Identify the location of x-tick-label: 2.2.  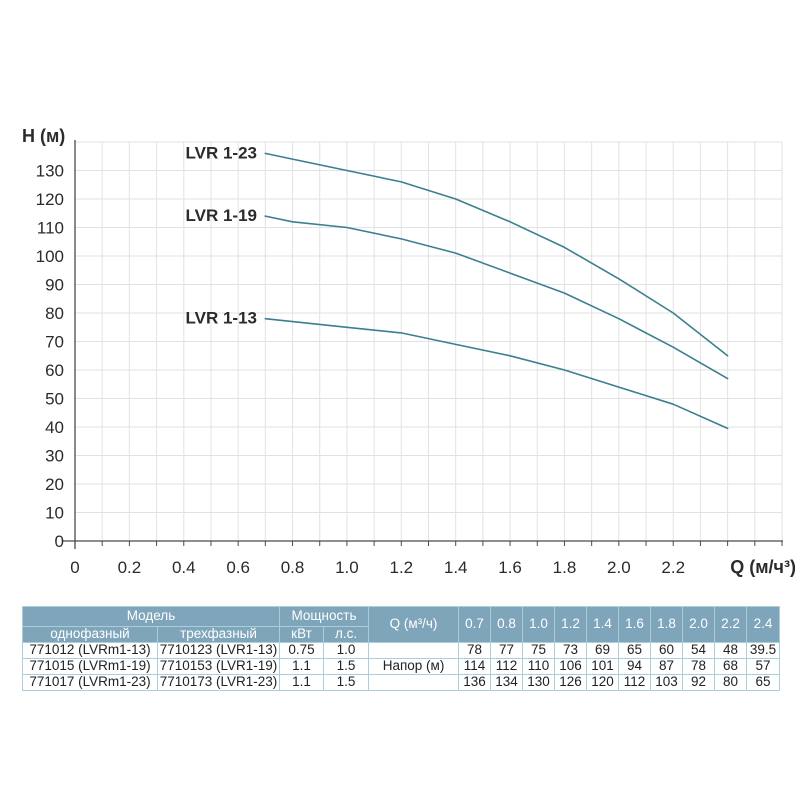
(673, 567).